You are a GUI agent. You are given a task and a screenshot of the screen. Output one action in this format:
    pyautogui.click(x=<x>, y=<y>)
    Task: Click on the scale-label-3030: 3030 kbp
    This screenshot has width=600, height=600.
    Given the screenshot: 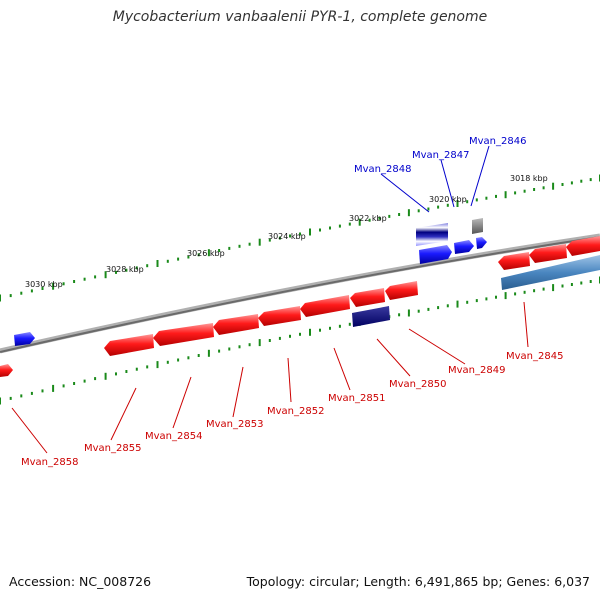 What is the action you would take?
    pyautogui.click(x=44, y=284)
    